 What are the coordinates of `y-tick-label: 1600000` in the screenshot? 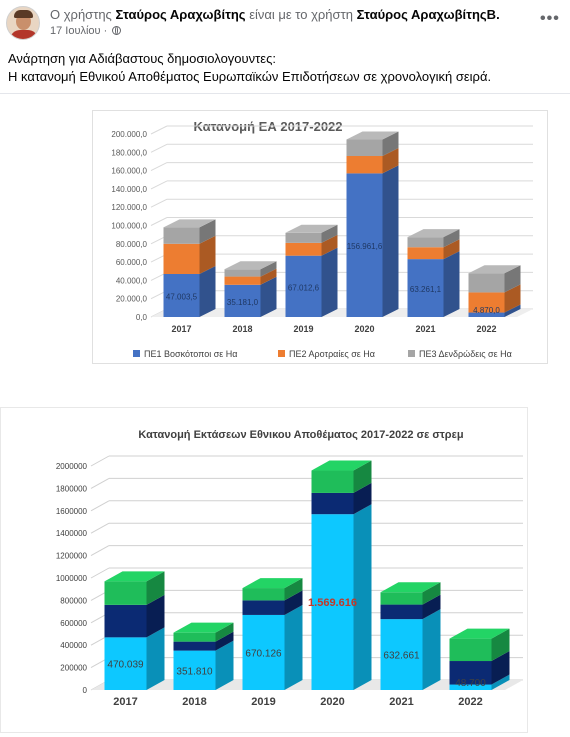 It's located at (72, 511).